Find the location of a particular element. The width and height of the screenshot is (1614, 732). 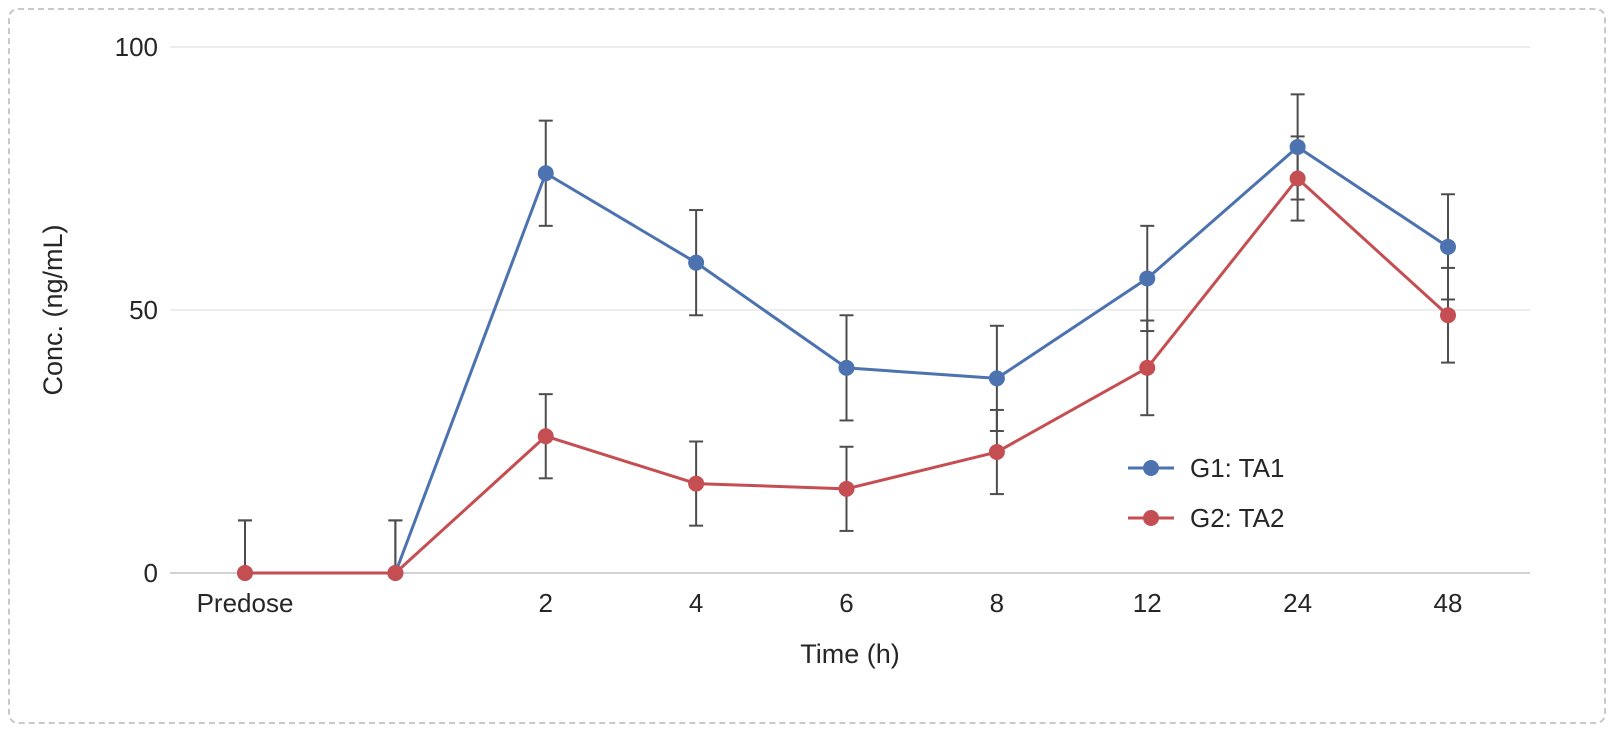

x-tick-label: 12 is located at coordinates (1147, 603).